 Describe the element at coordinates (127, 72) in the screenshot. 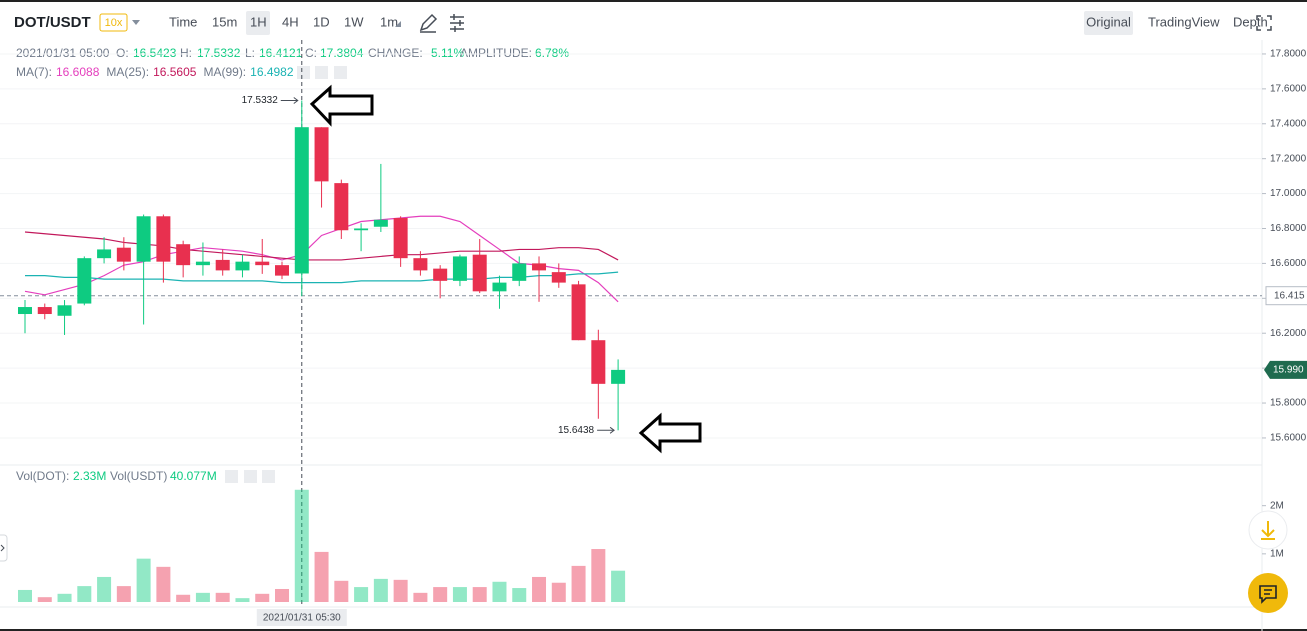

I see `ma-legend-name: MA(25):` at that location.